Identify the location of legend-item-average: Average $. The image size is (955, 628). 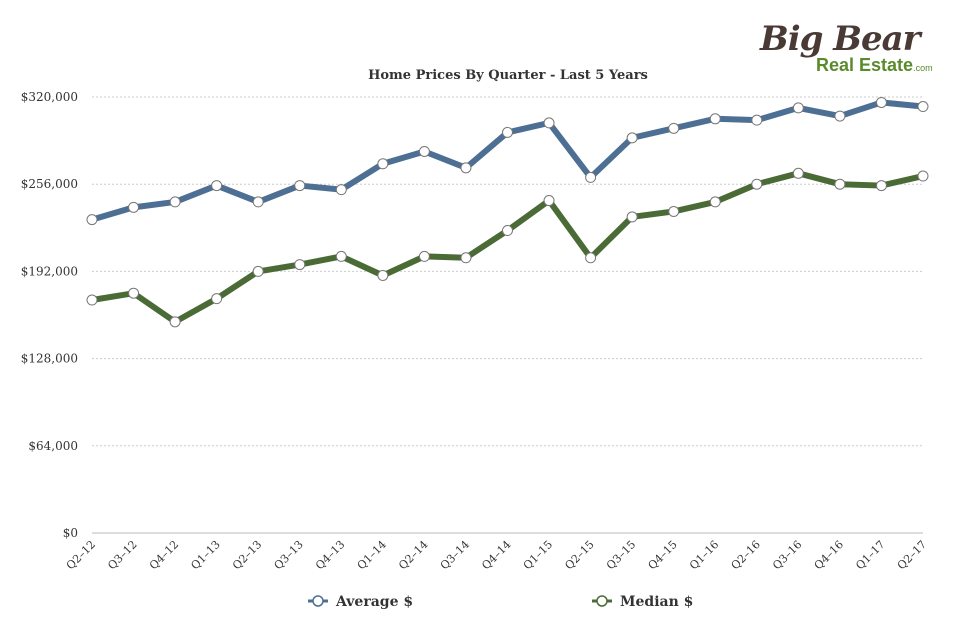
(360, 602).